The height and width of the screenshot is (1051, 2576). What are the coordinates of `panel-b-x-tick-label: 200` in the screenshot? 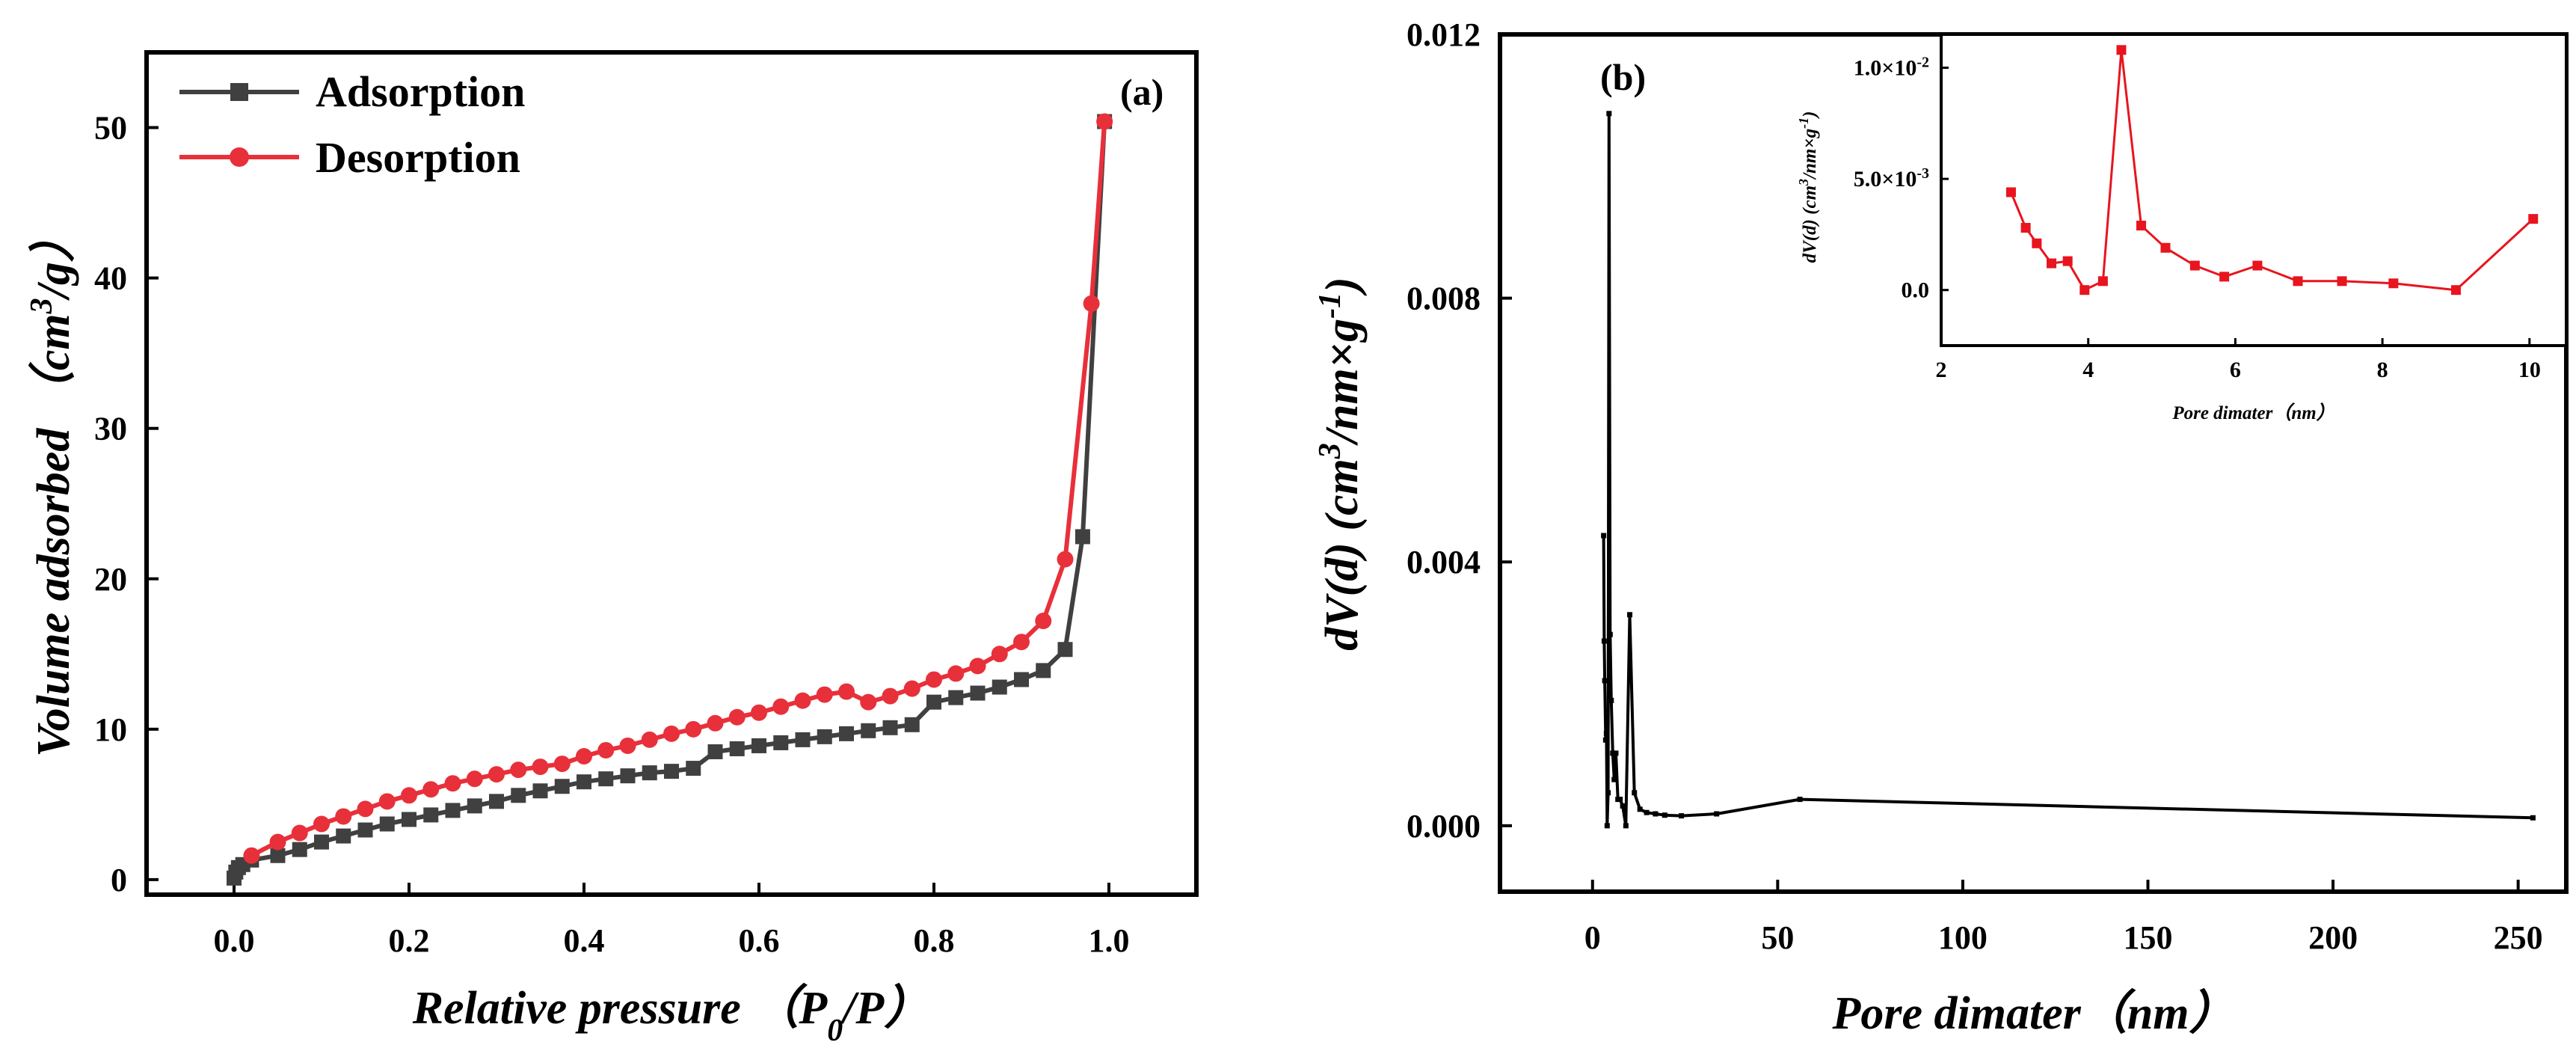 It's located at (2333, 937).